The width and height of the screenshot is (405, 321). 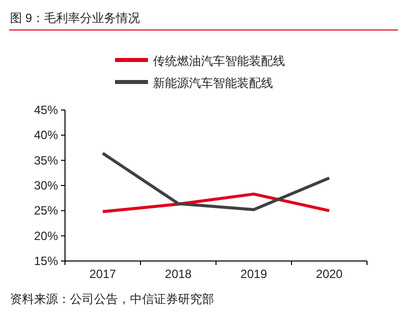 I want to click on x-tick-label: 2017, so click(x=102, y=274).